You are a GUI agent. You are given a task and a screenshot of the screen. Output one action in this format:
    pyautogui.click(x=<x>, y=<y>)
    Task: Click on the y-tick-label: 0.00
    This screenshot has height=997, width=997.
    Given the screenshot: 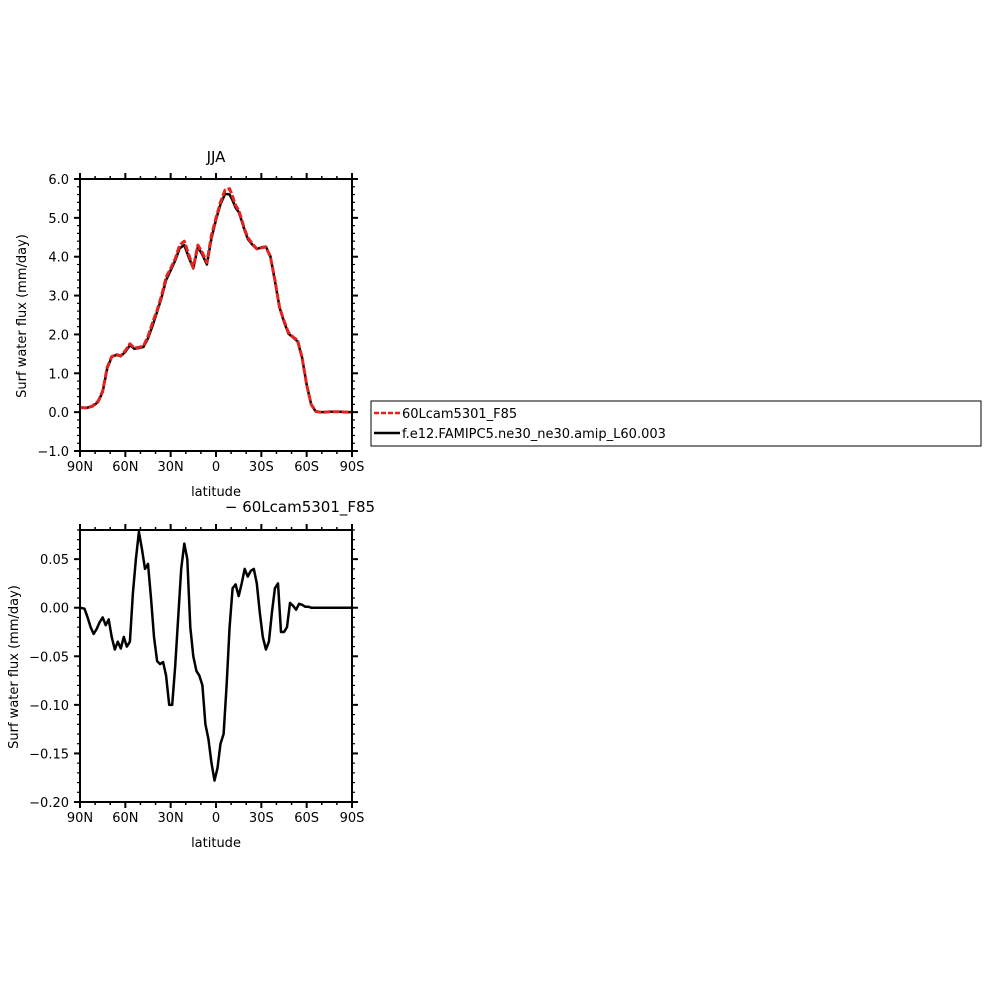 What is the action you would take?
    pyautogui.click(x=54, y=609)
    